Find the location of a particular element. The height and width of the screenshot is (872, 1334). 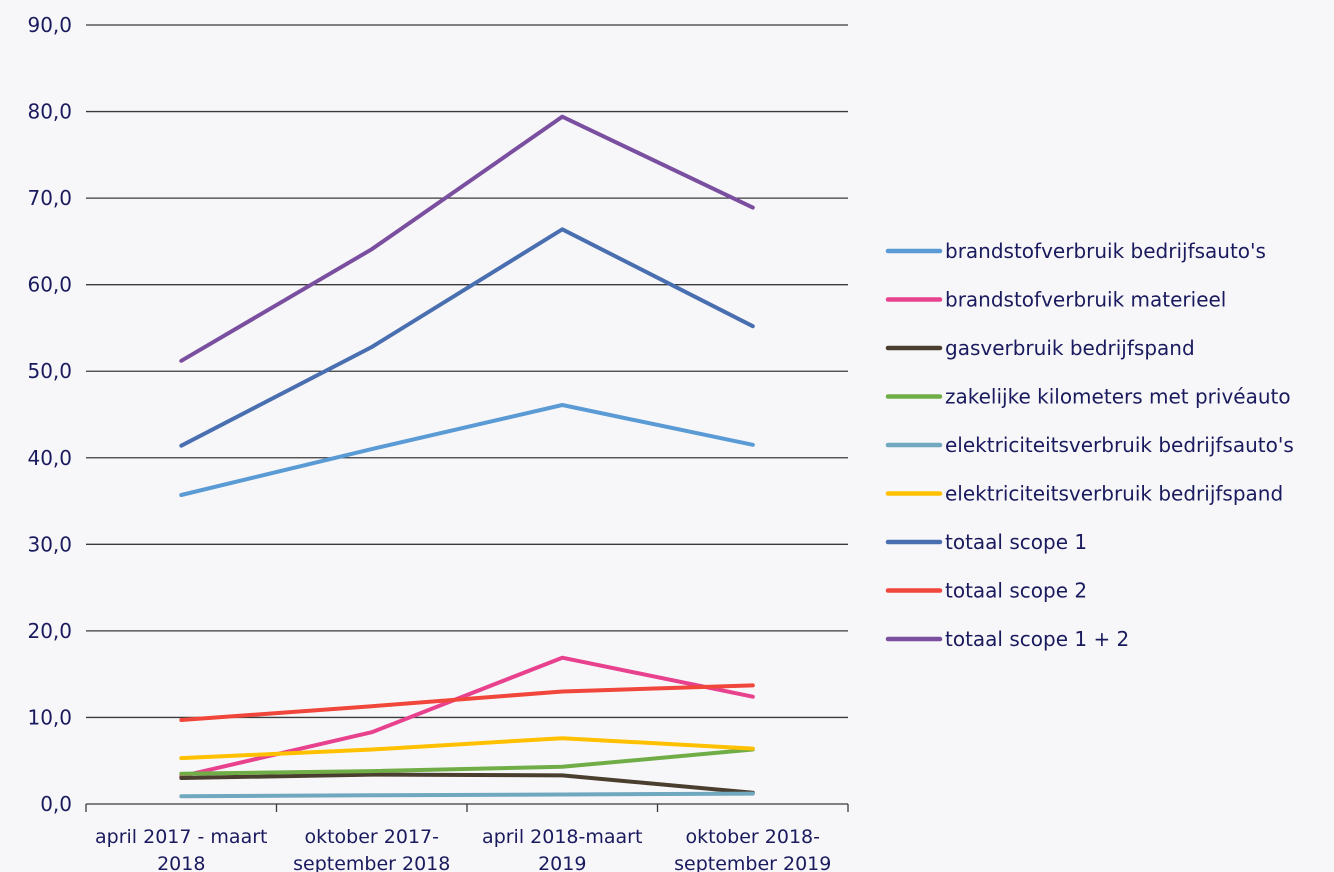

legend-item: brandstofverbruik bedrijfsauto's is located at coordinates (1075, 251).